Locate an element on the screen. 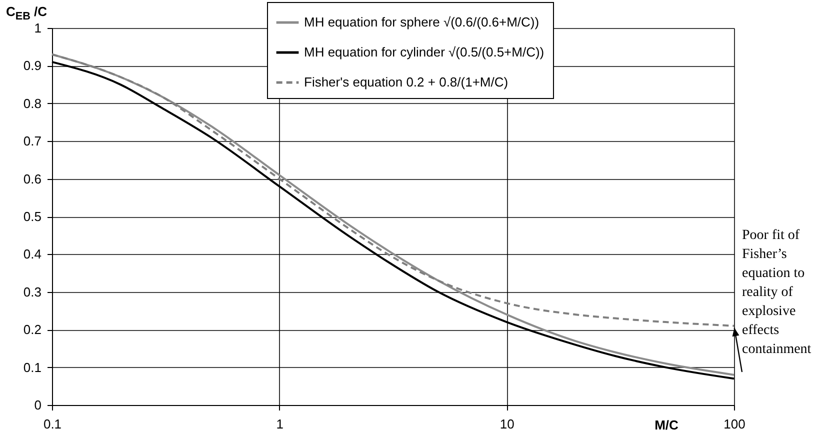 The width and height of the screenshot is (834, 439). y-tick-label: 0 is located at coordinates (38, 405).